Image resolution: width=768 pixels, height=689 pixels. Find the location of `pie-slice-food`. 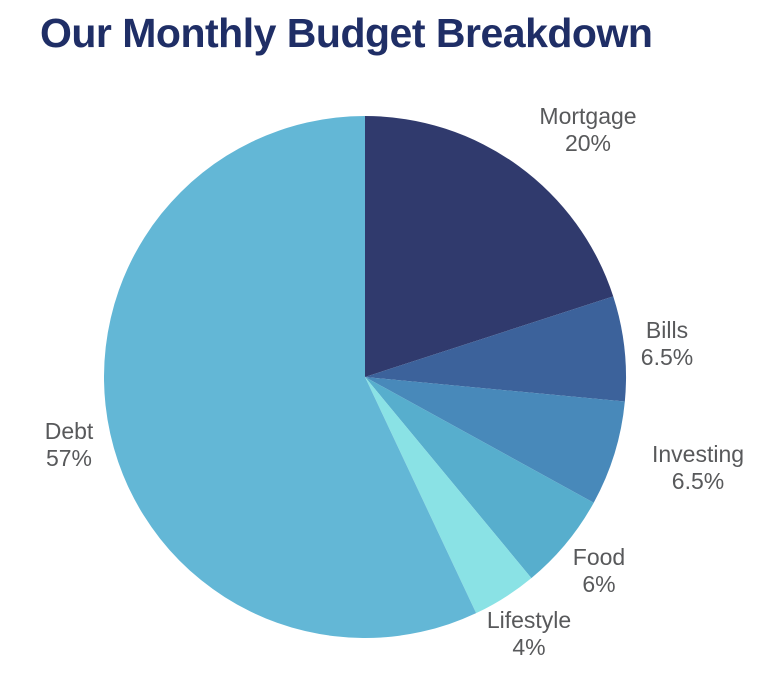

pie-slice-food is located at coordinates (479, 478).